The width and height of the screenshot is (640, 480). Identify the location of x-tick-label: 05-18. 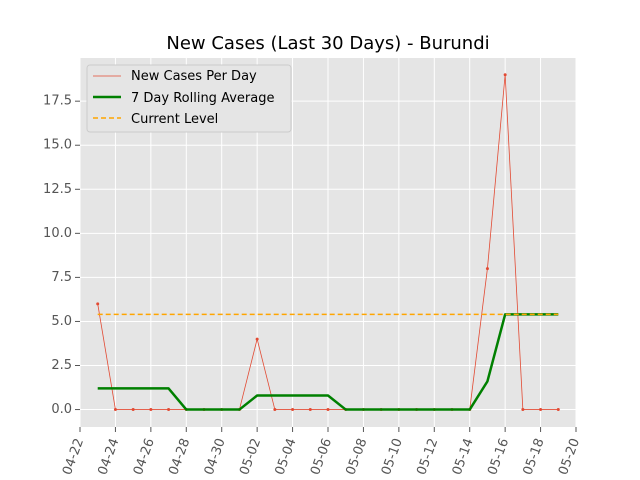
(534, 456).